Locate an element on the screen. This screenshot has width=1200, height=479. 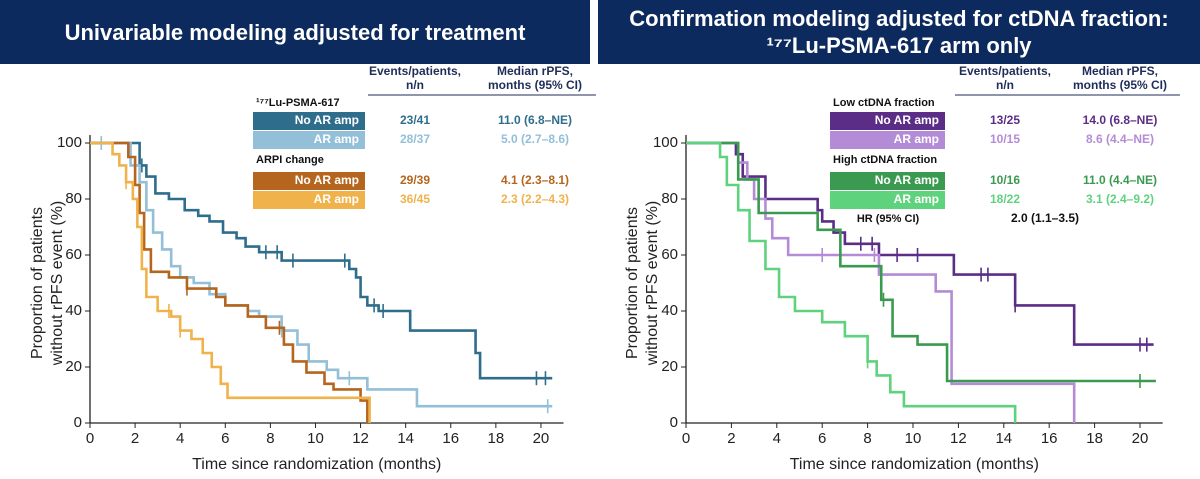
median: 5.0 (2.7–8.6) is located at coordinates (535, 139).